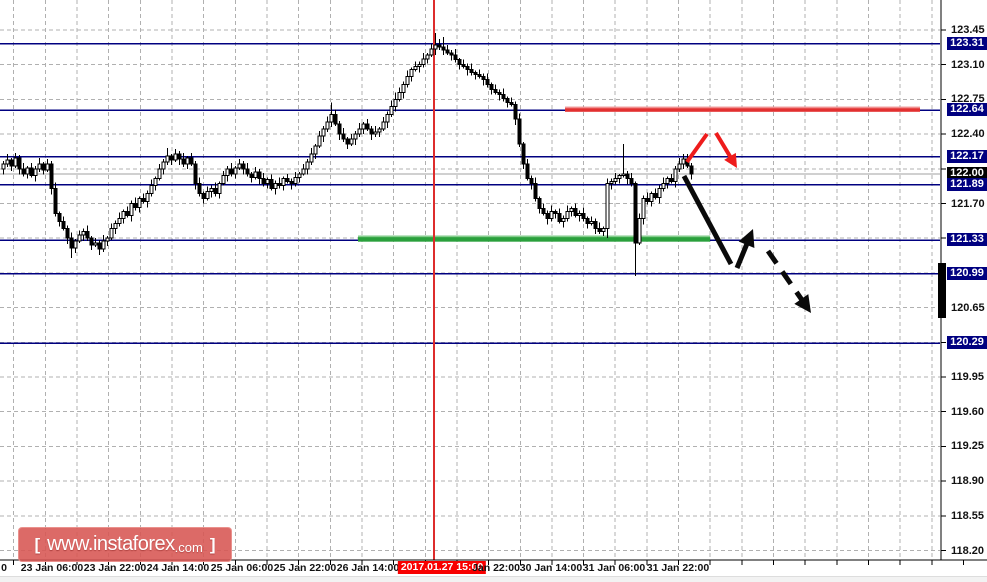  What do you see at coordinates (967, 43) in the screenshot?
I see `price-tag-123.31: 123.31` at bounding box center [967, 43].